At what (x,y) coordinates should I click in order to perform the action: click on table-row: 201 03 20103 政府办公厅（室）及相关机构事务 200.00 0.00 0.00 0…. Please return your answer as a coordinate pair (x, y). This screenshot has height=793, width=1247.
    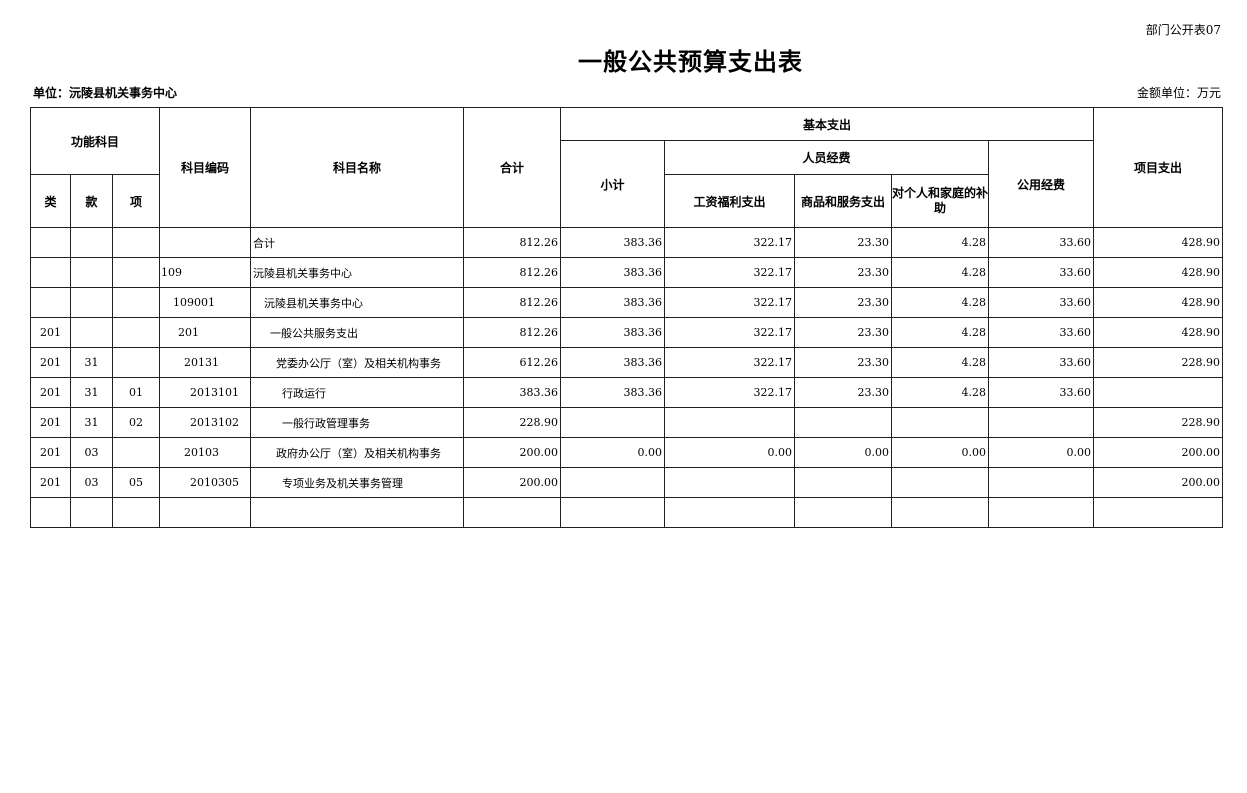
    Looking at the image, I should click on (626, 452).